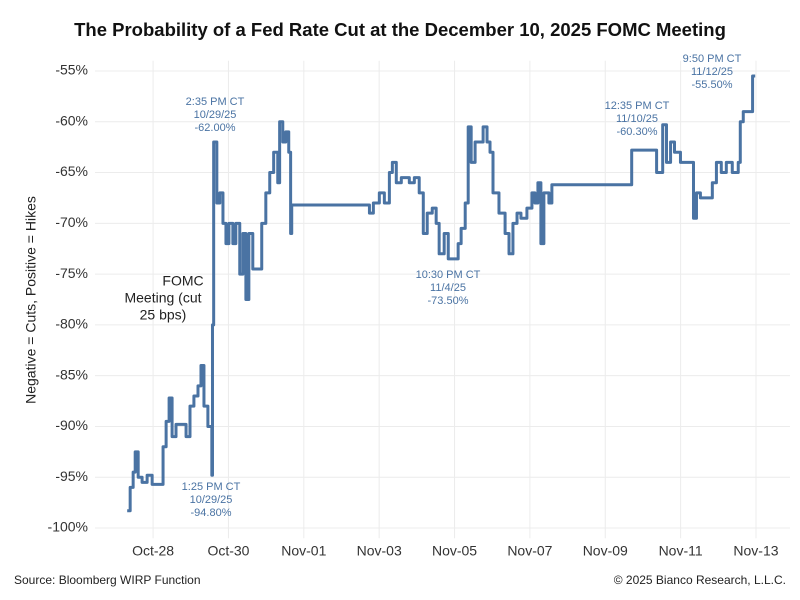  What do you see at coordinates (454, 551) in the screenshot?
I see `x-tick-label: Nov-05` at bounding box center [454, 551].